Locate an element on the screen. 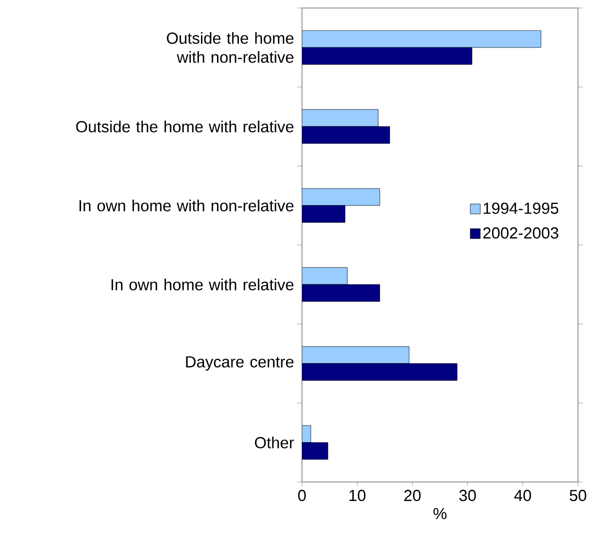 The height and width of the screenshot is (554, 595). x-tick-label: 50 is located at coordinates (578, 496).